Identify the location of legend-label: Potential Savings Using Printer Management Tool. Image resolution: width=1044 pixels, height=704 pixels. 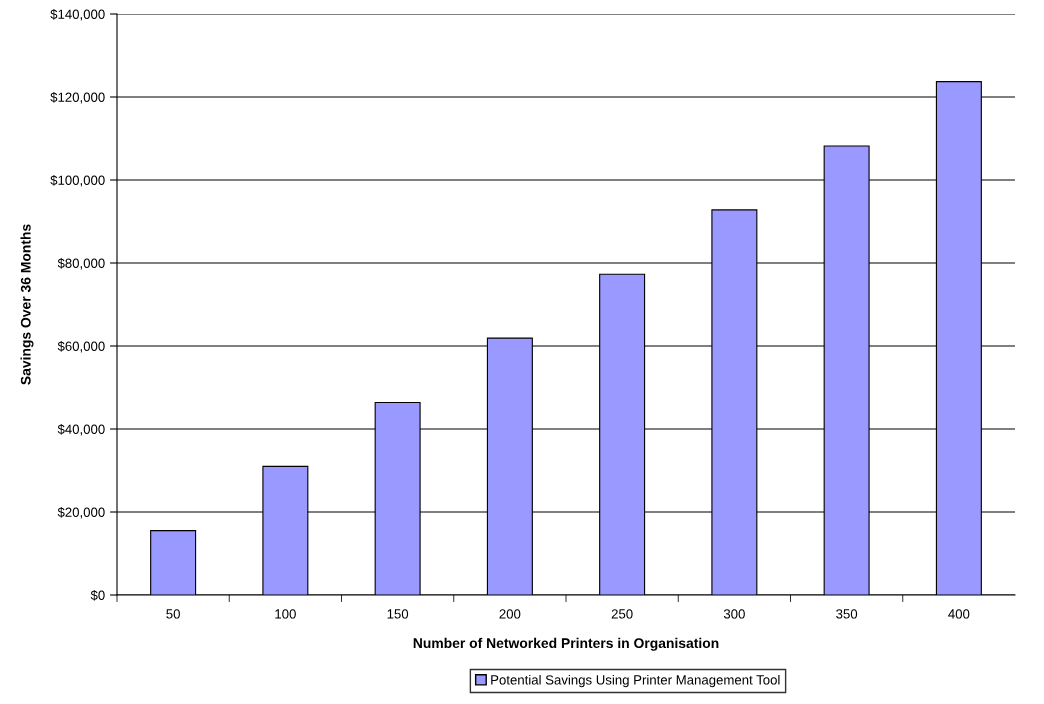
(635, 681).